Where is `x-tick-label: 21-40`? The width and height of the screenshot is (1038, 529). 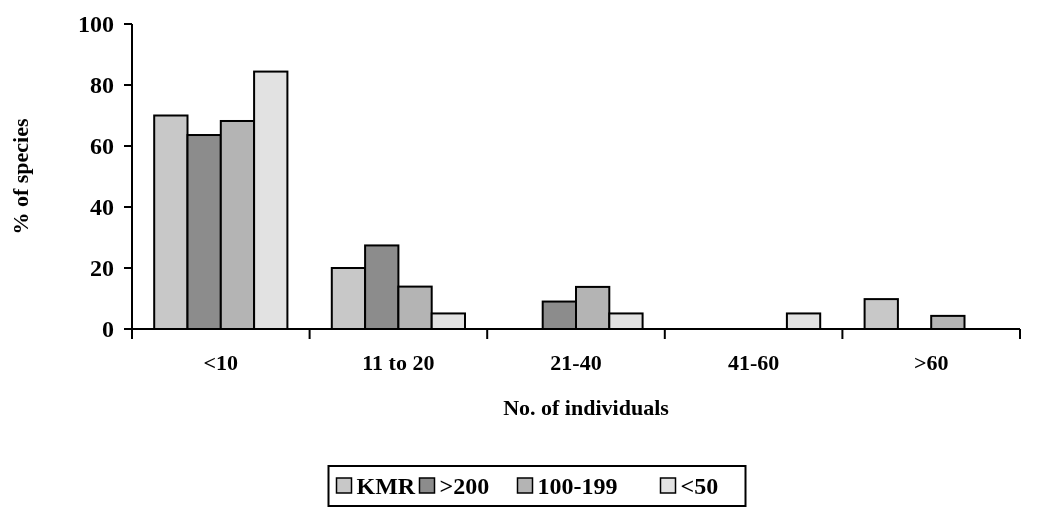
x-tick-label: 21-40 is located at coordinates (576, 362).